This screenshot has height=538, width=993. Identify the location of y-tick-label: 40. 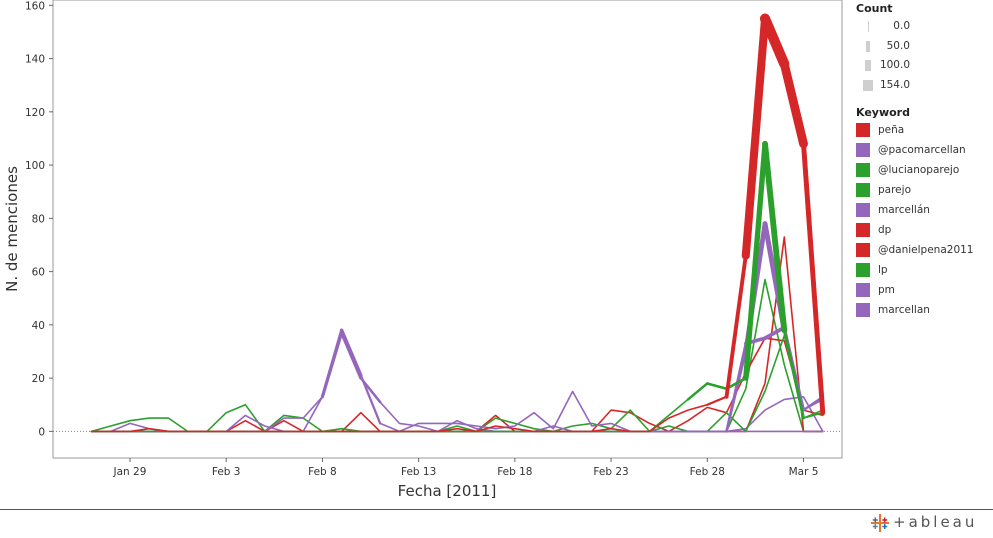
(38, 326).